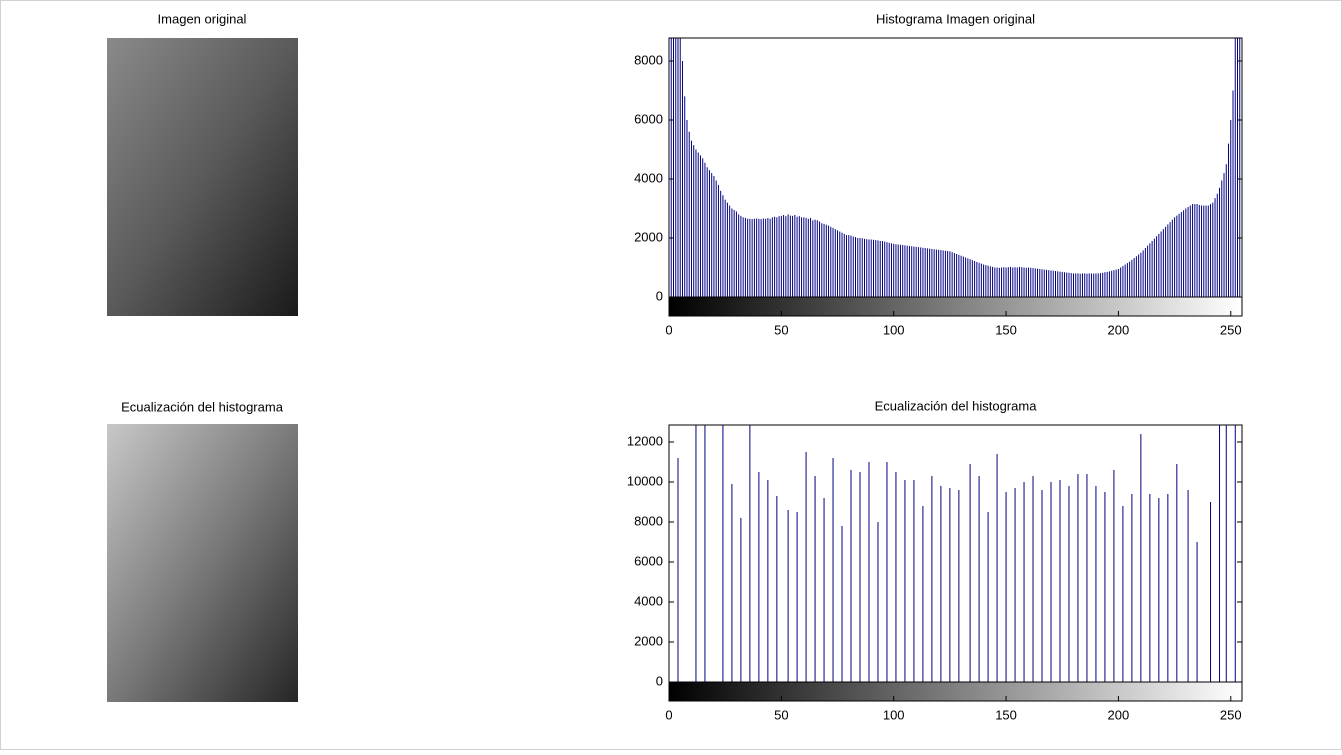  Describe the element at coordinates (202, 18) in the screenshot. I see `image-title: Imagen original` at that location.